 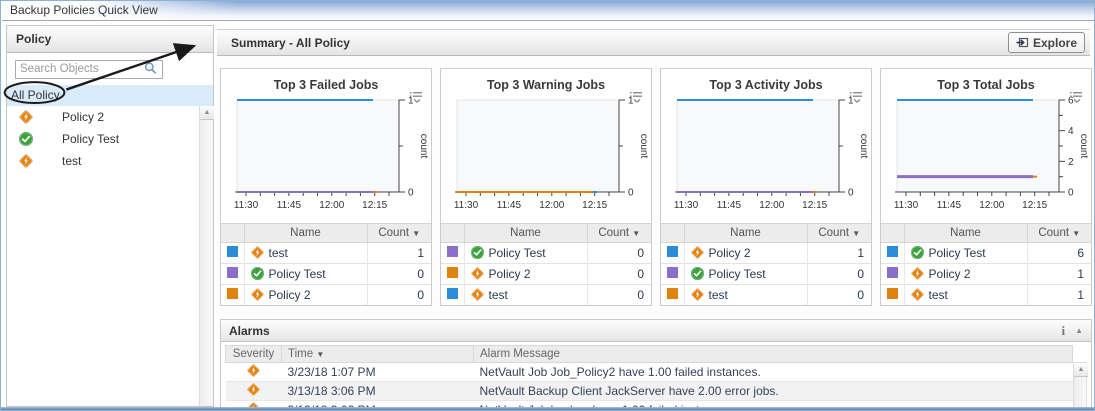 What do you see at coordinates (253, 354) in the screenshot?
I see `alarms-col-severity: Severity` at bounding box center [253, 354].